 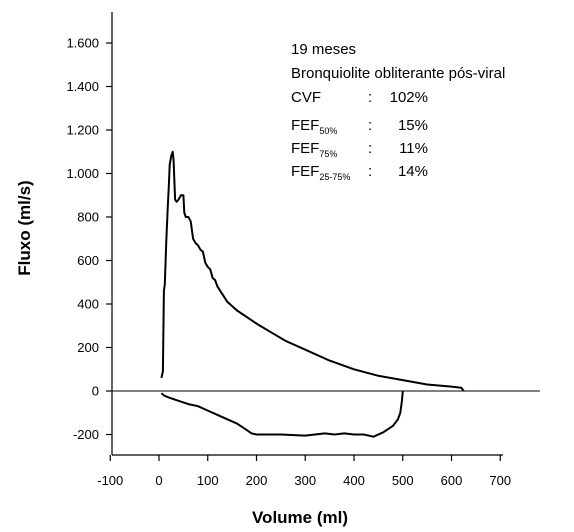 What do you see at coordinates (305, 480) in the screenshot?
I see `x-tick-label: 300` at bounding box center [305, 480].